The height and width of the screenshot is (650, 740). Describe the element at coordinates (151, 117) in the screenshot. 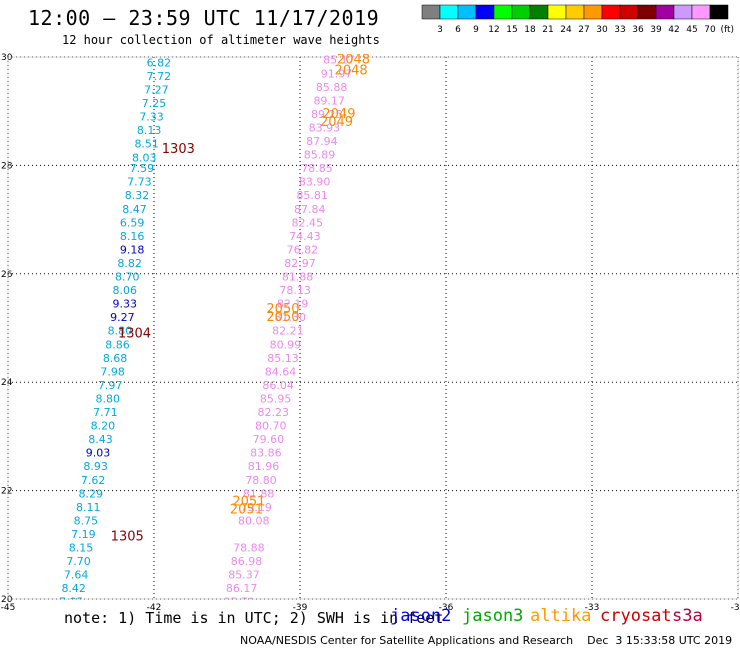

I see `swh-label-altika: 7.33` at that location.